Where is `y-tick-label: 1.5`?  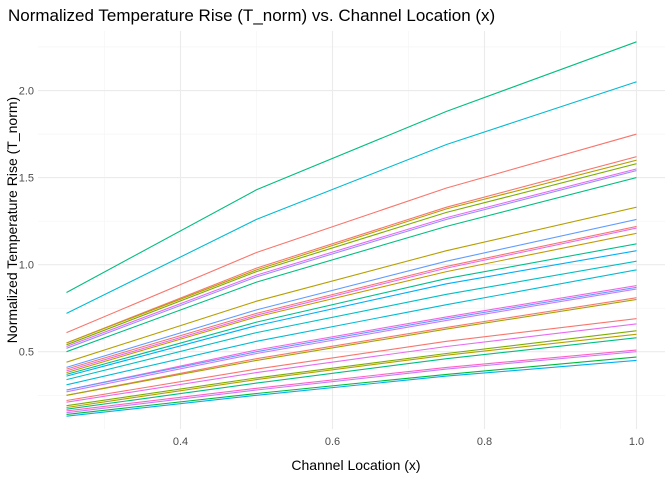
y-tick-label: 1.5 is located at coordinates (26, 179).